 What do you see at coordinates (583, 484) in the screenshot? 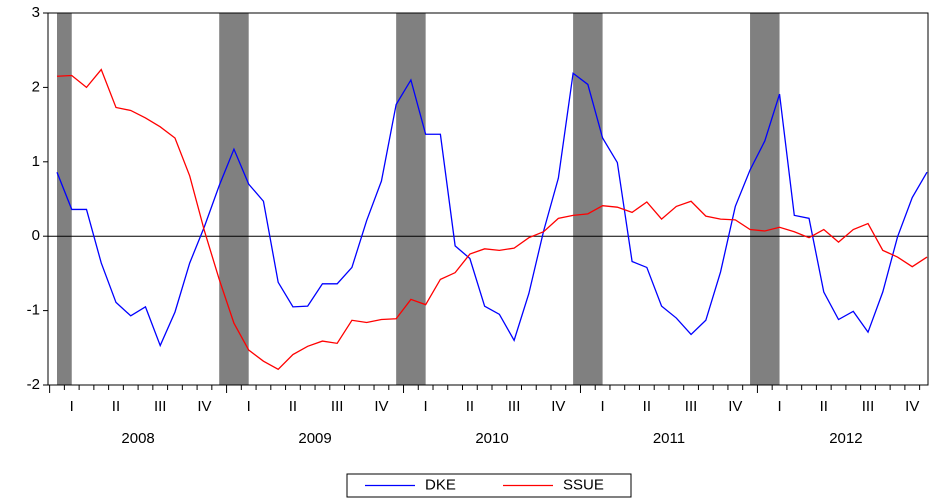
I see `legend-label: SSUE` at bounding box center [583, 484].